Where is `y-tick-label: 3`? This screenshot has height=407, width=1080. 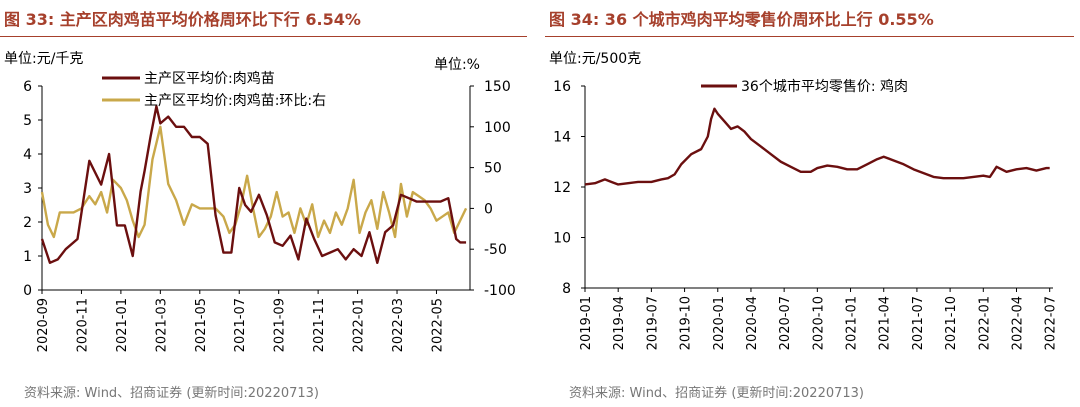
y-tick-label: 3 is located at coordinates (27, 189).